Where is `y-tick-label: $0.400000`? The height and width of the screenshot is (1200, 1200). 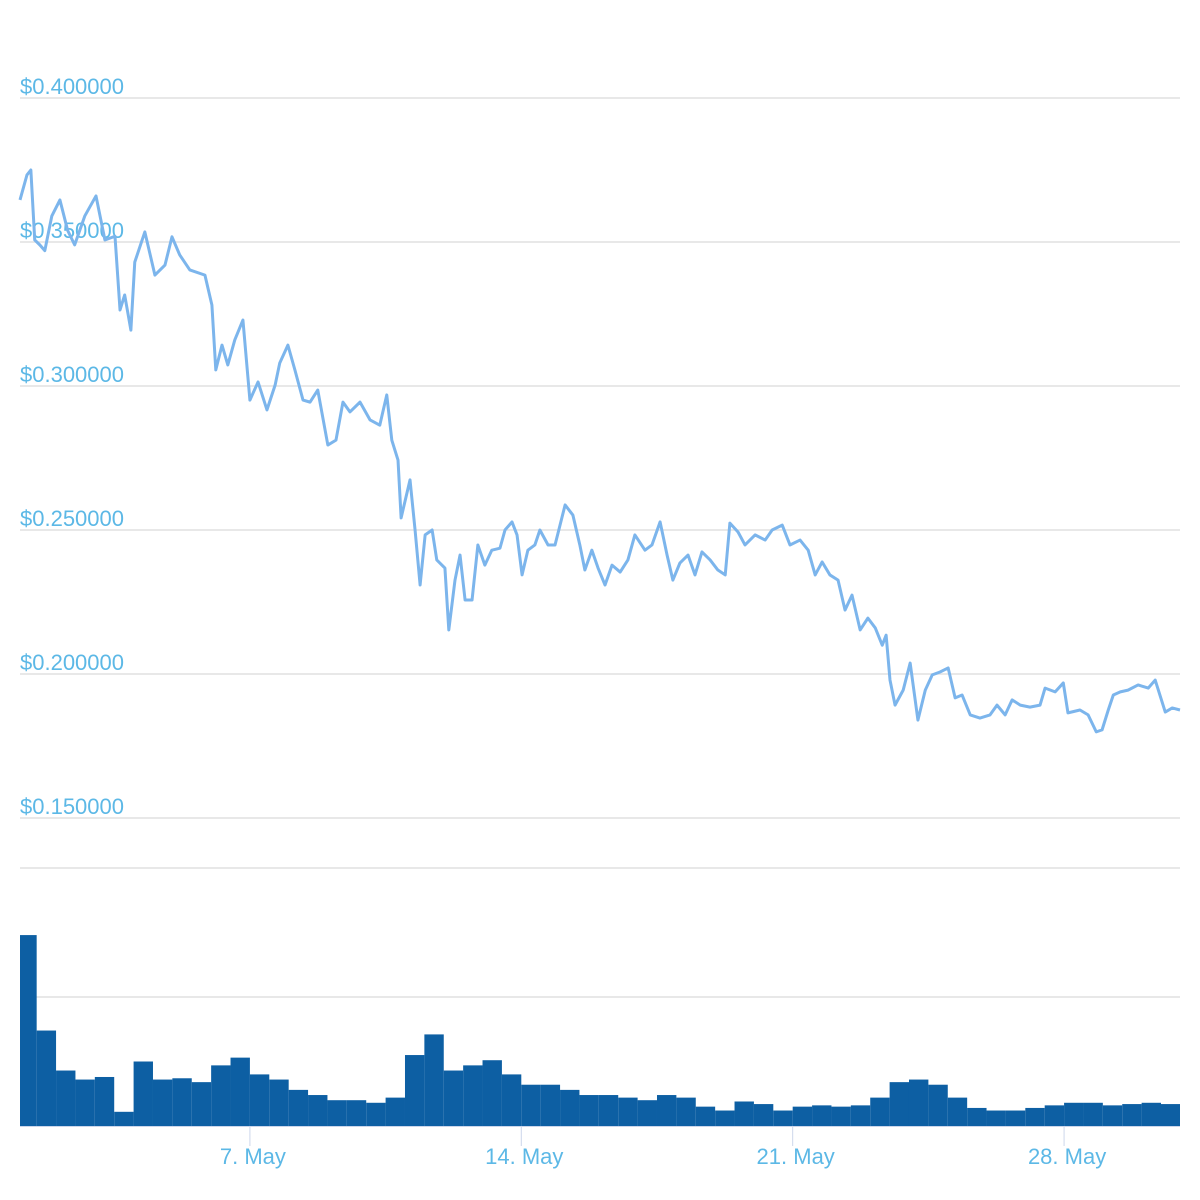
y-tick-label: $0.400000 is located at coordinates (72, 86).